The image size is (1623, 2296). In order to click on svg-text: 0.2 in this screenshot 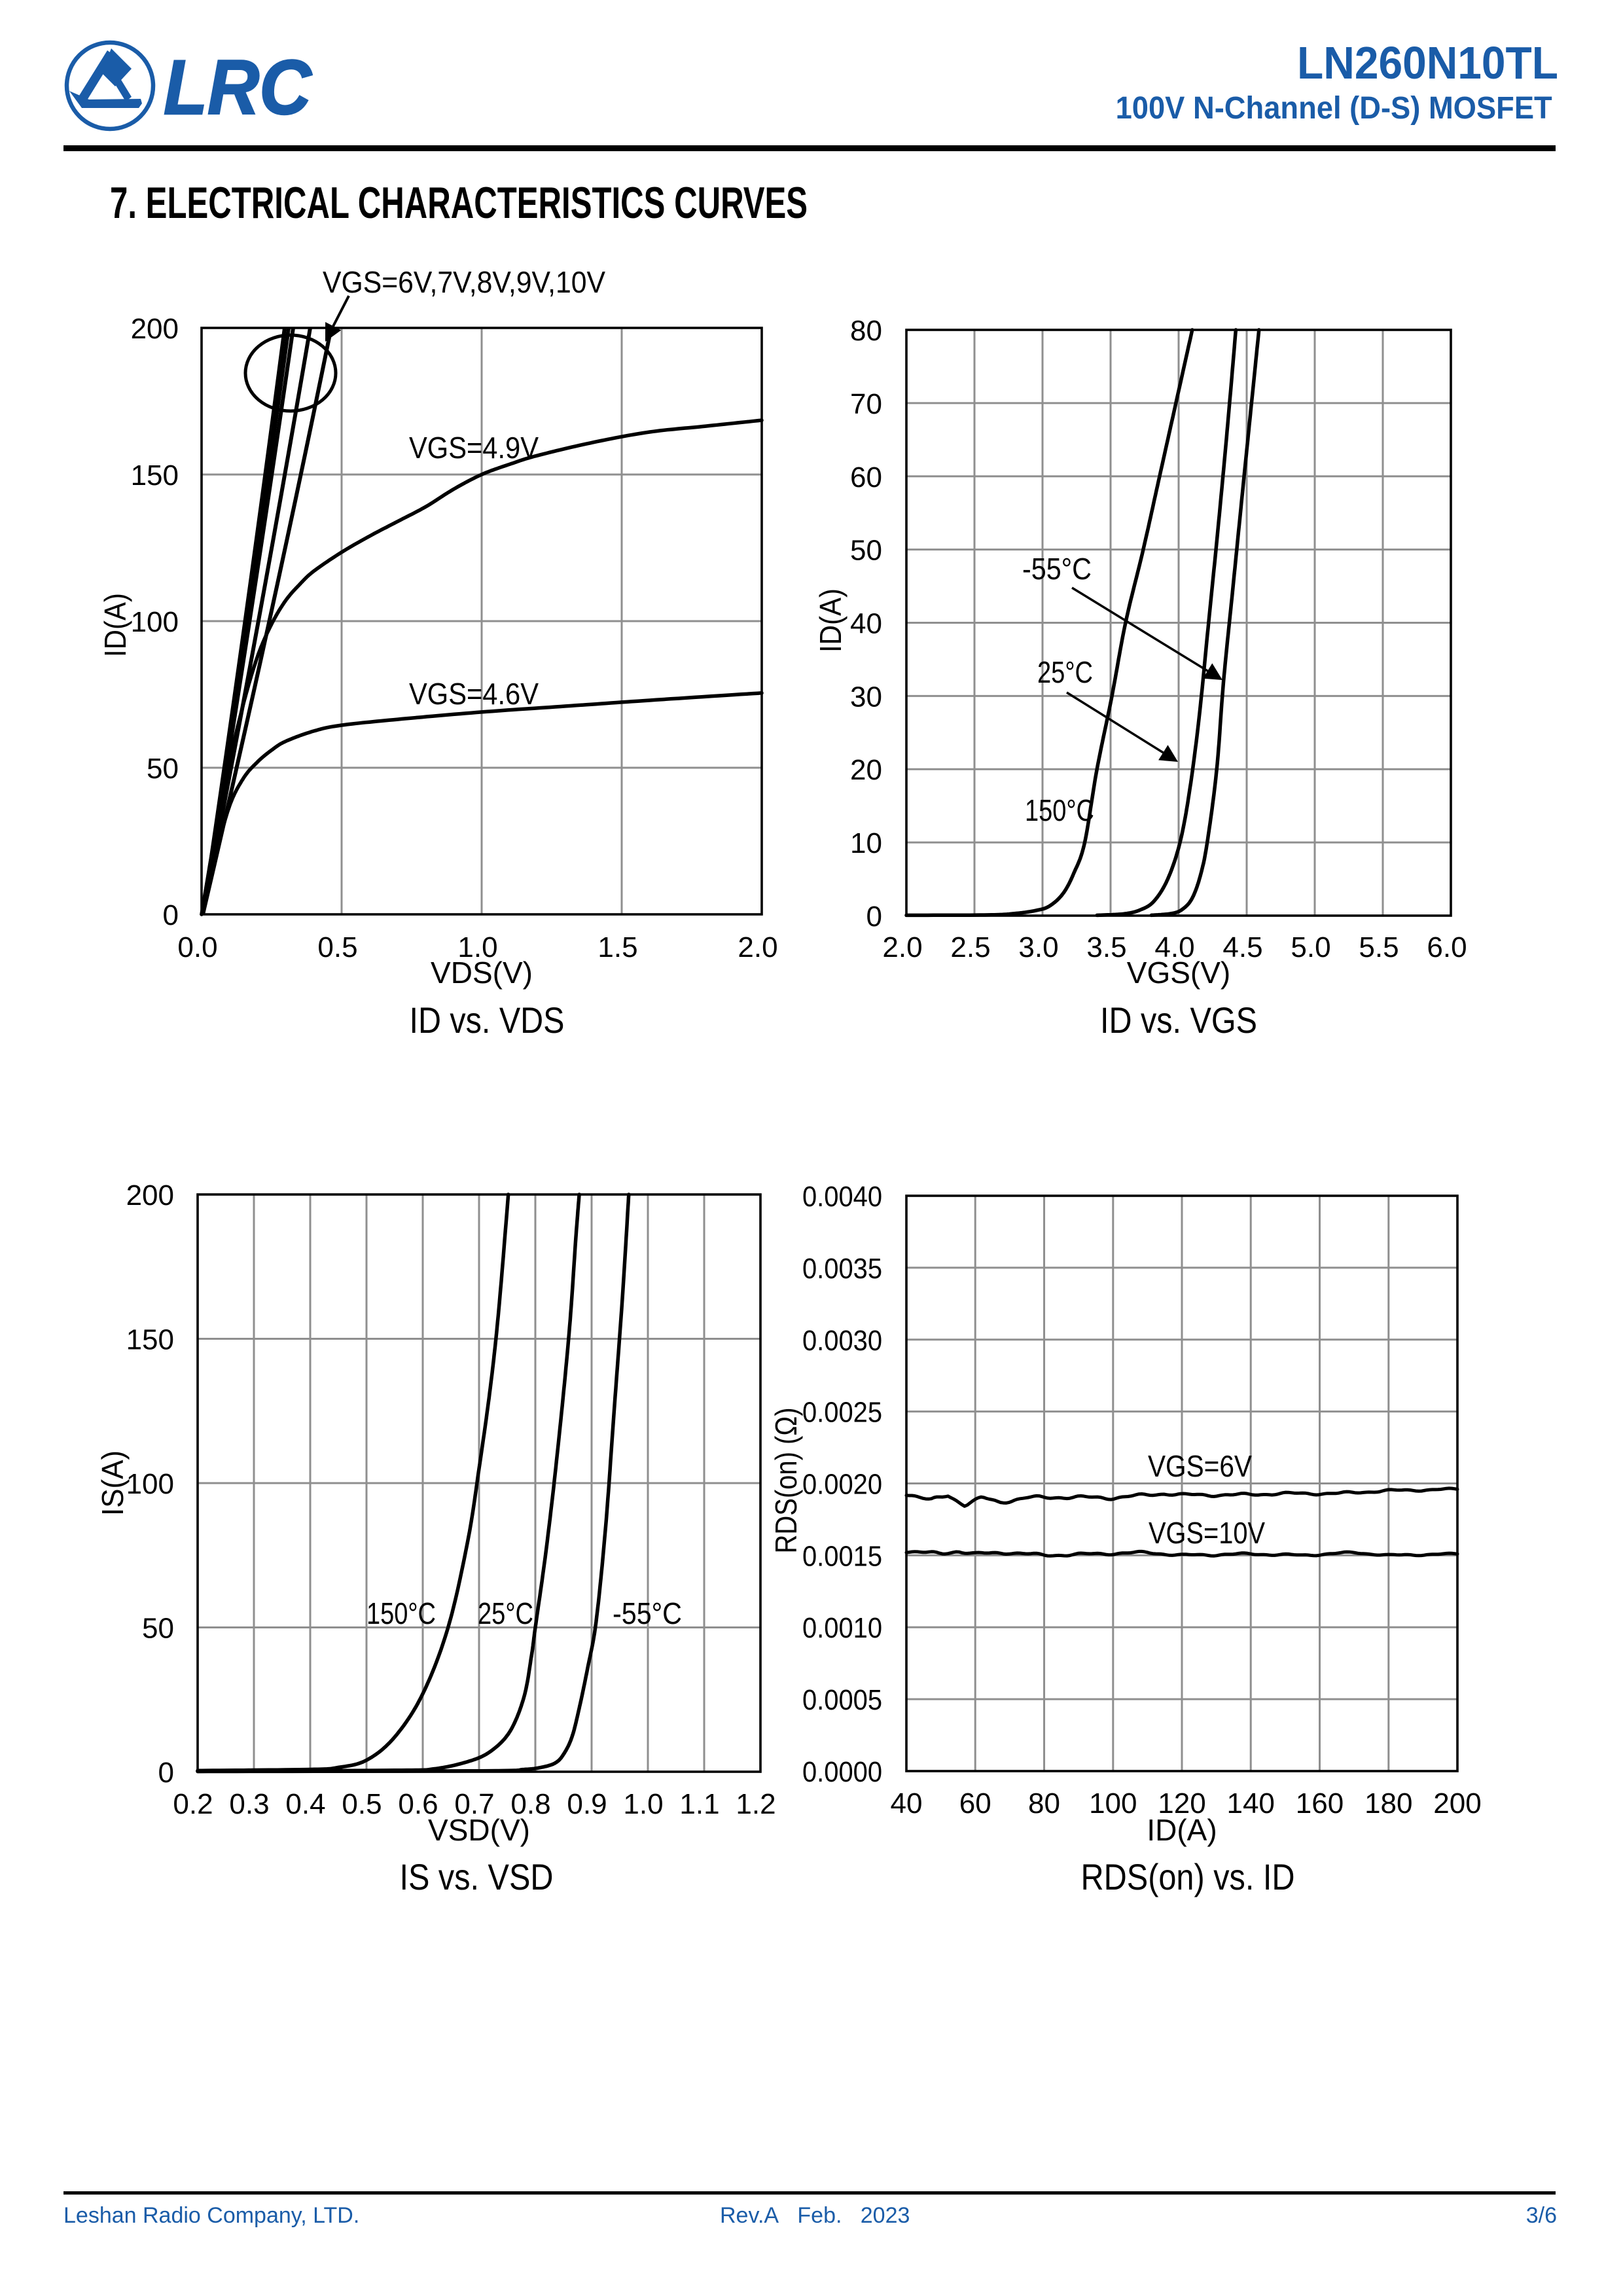, I will do `click(193, 1804)`.